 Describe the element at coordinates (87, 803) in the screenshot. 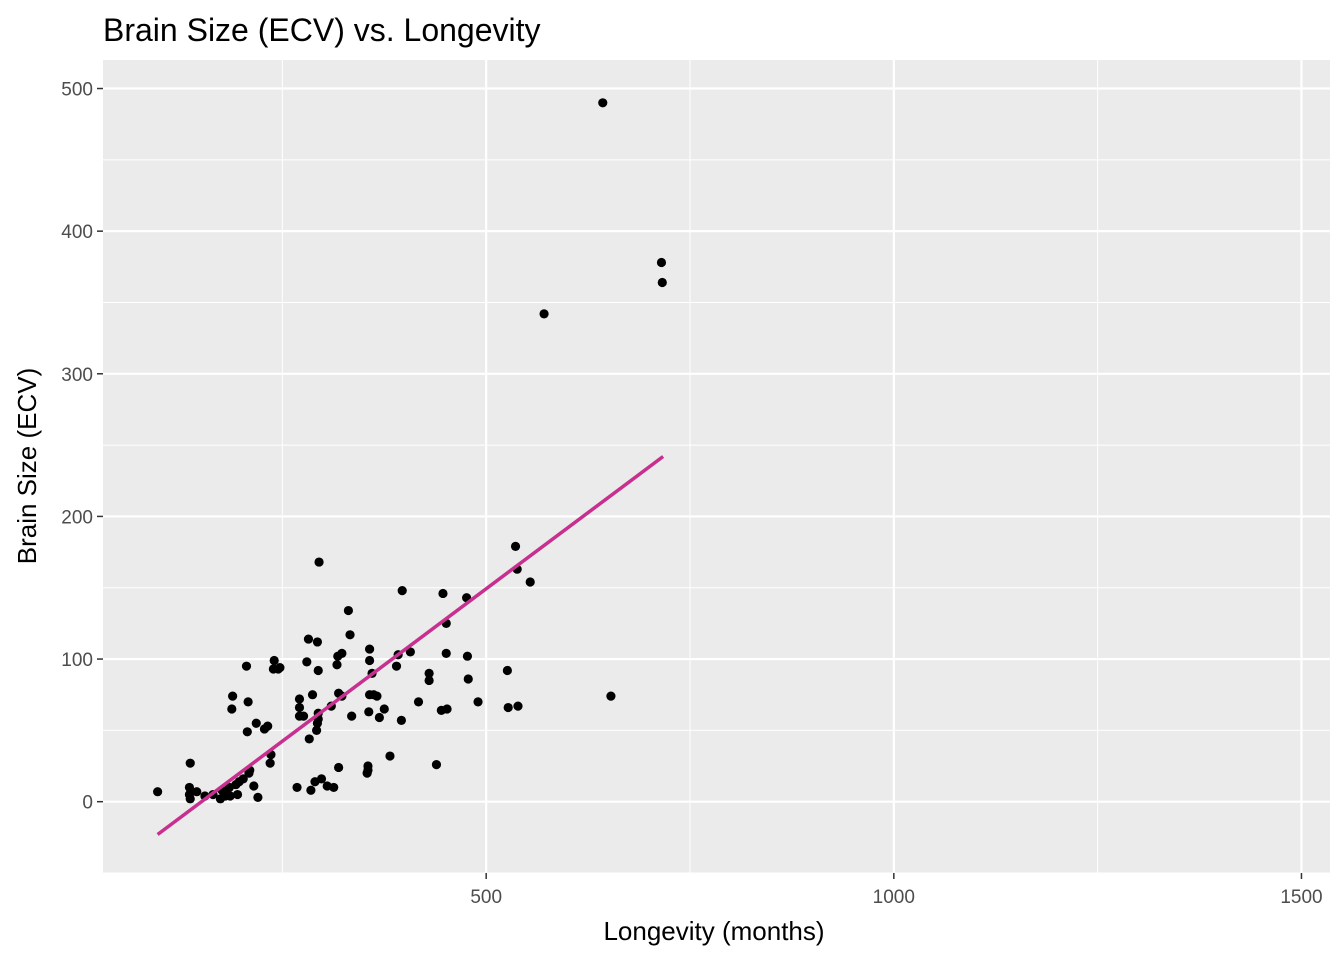

I see `y-tick-label: 0` at that location.